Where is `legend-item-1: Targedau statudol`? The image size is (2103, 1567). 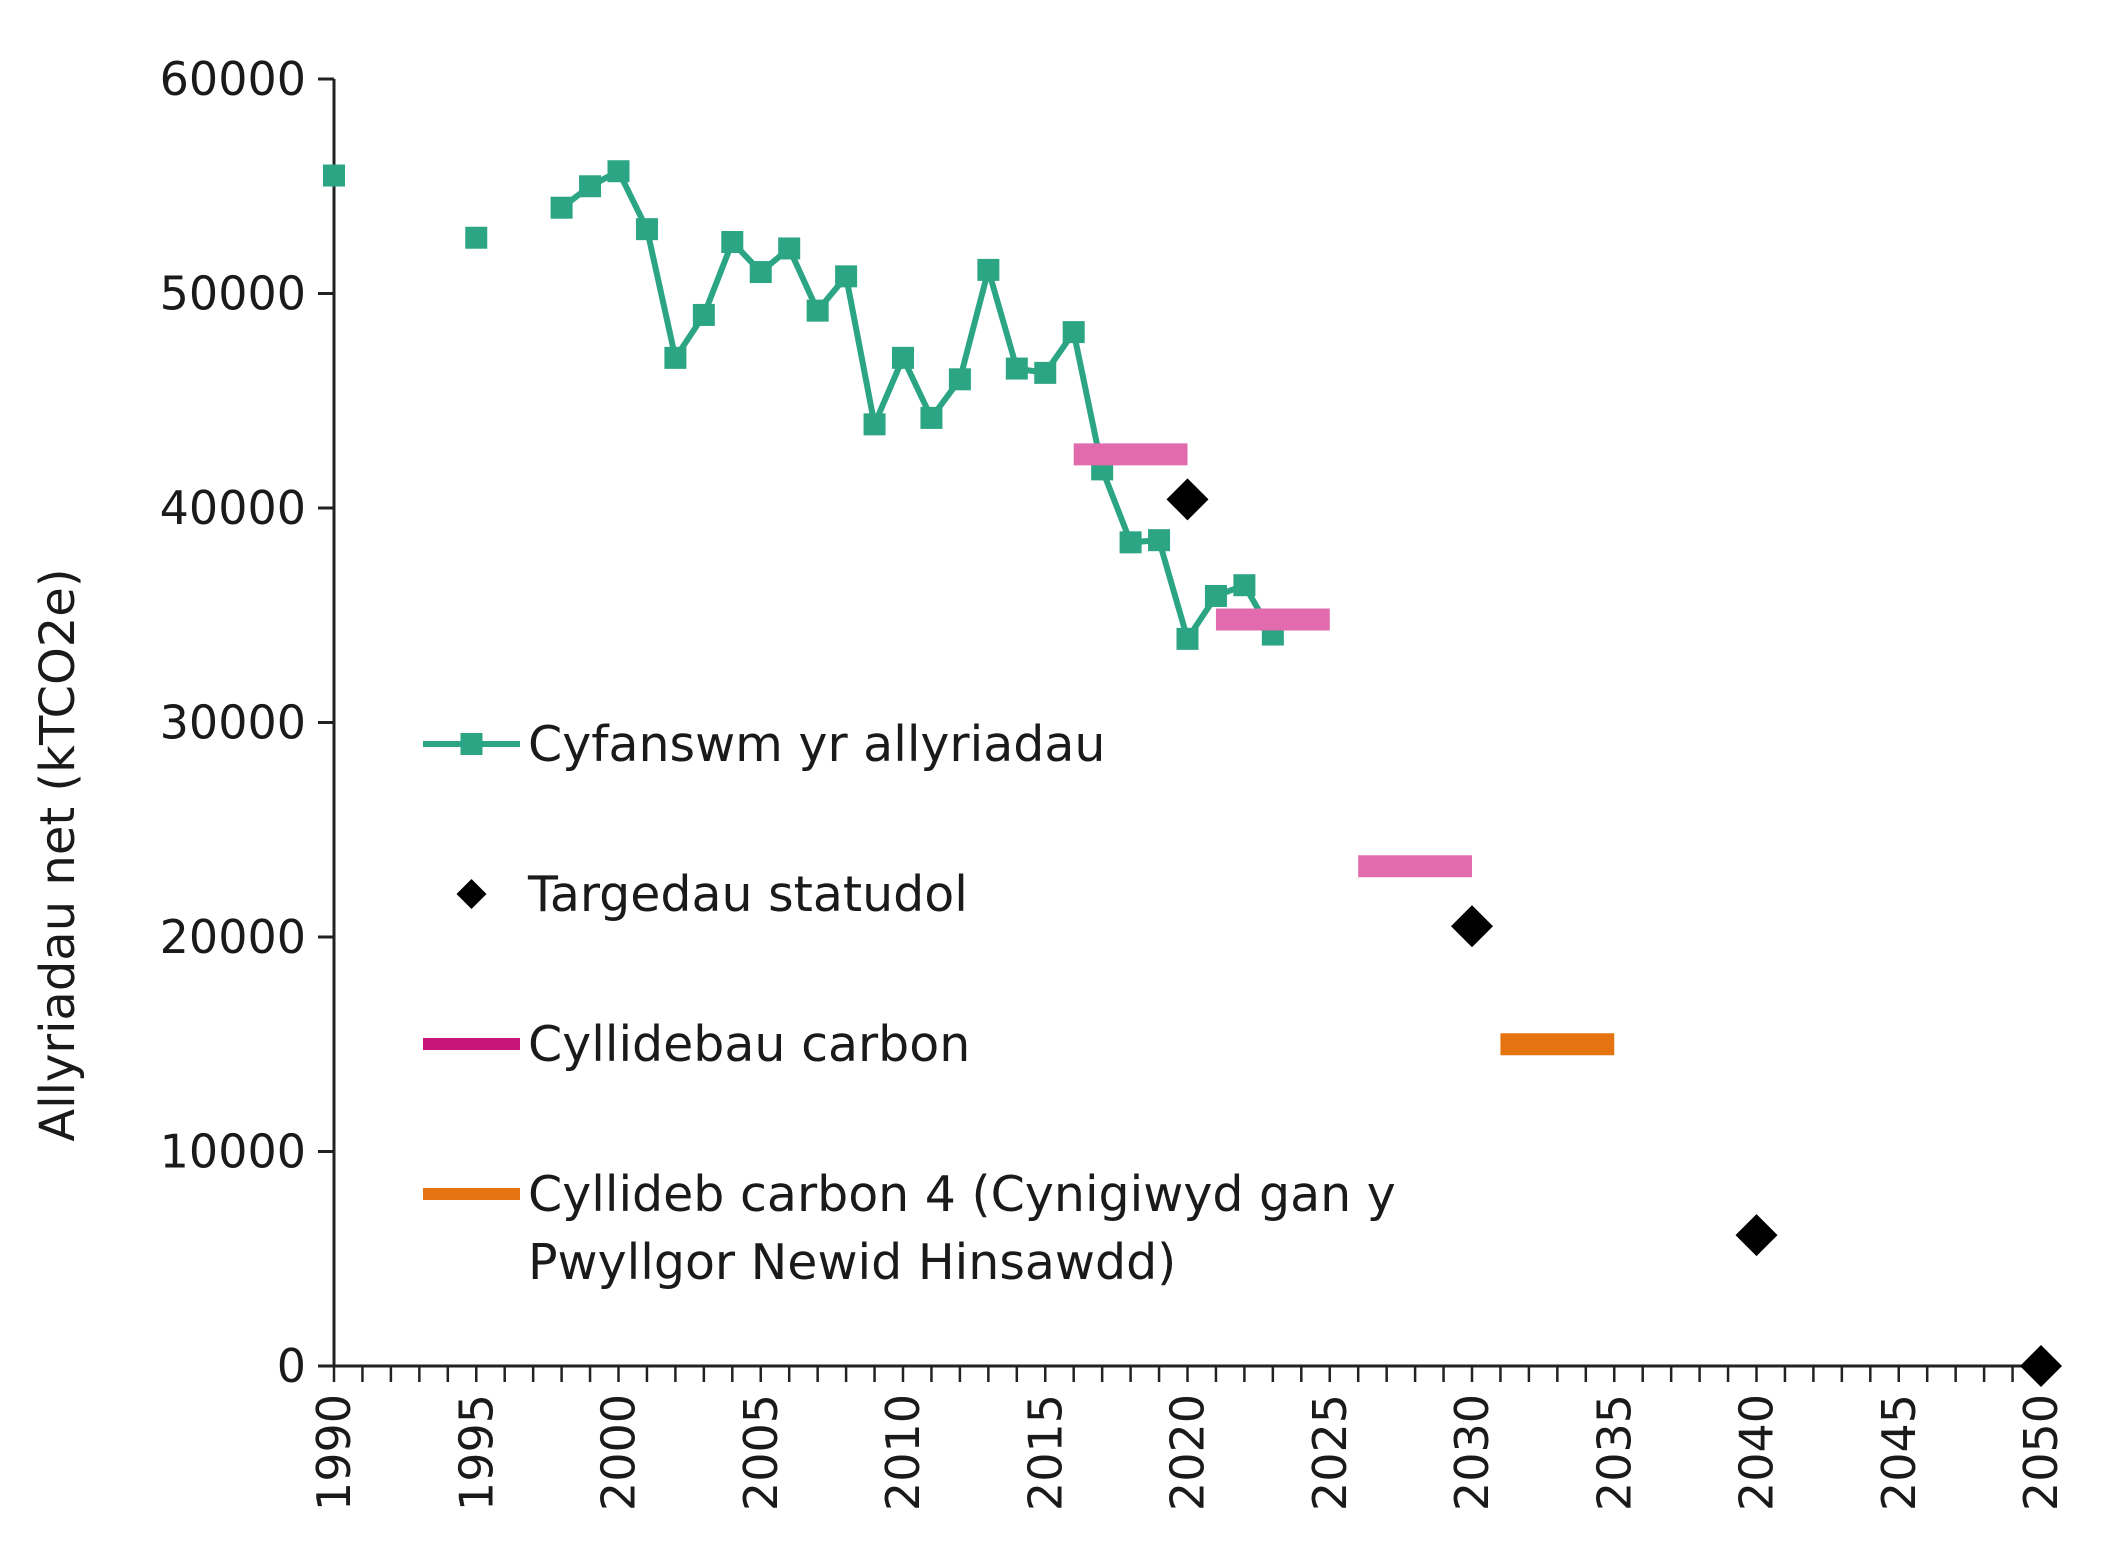 legend-item-1: Targedau statudol is located at coordinates (712, 894).